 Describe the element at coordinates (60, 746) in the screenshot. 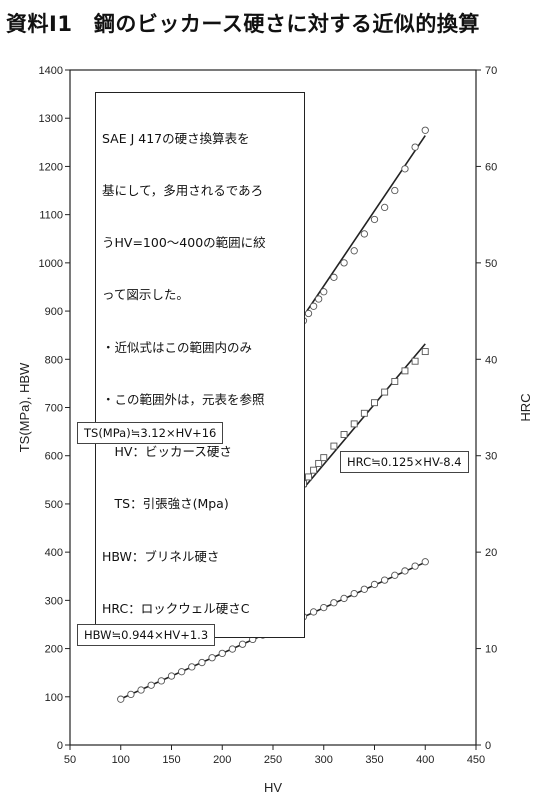

I see `y-tick-label: 0` at that location.